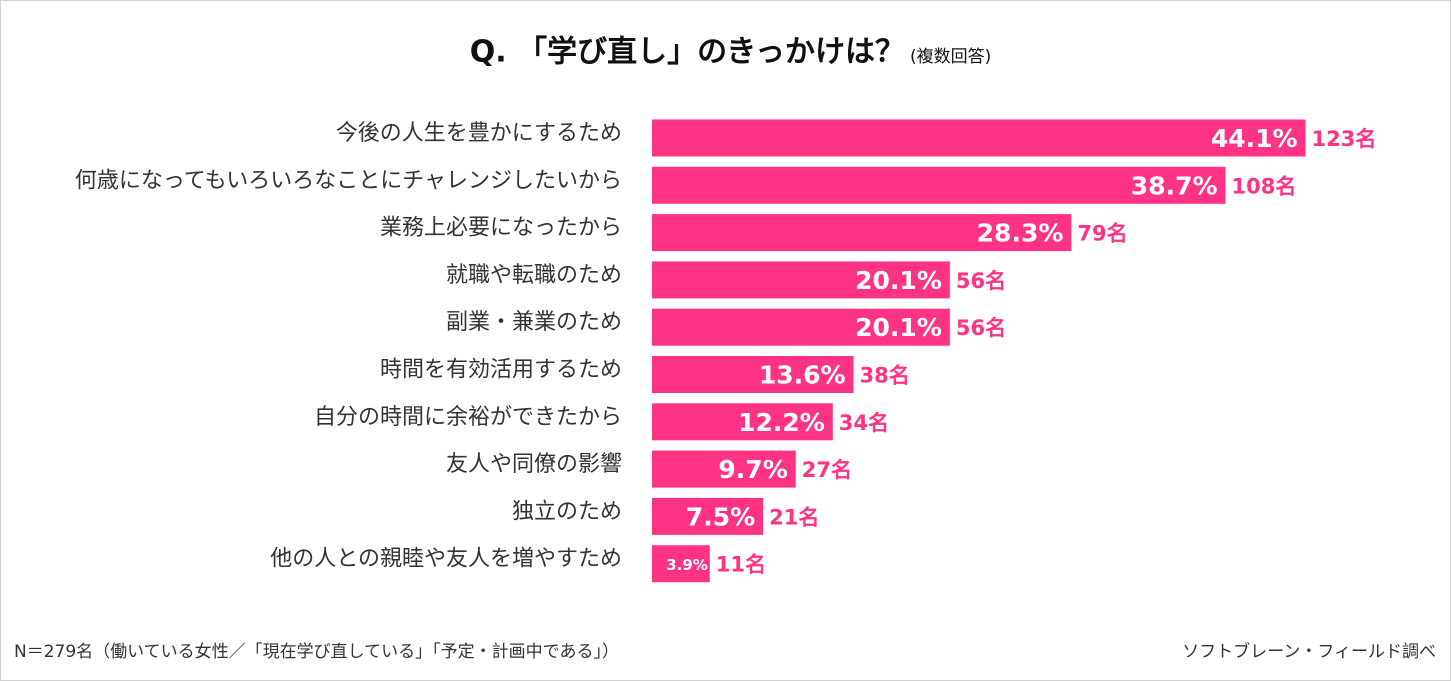  Describe the element at coordinates (1344, 139) in the screenshot. I see `count-label: 123名` at that location.